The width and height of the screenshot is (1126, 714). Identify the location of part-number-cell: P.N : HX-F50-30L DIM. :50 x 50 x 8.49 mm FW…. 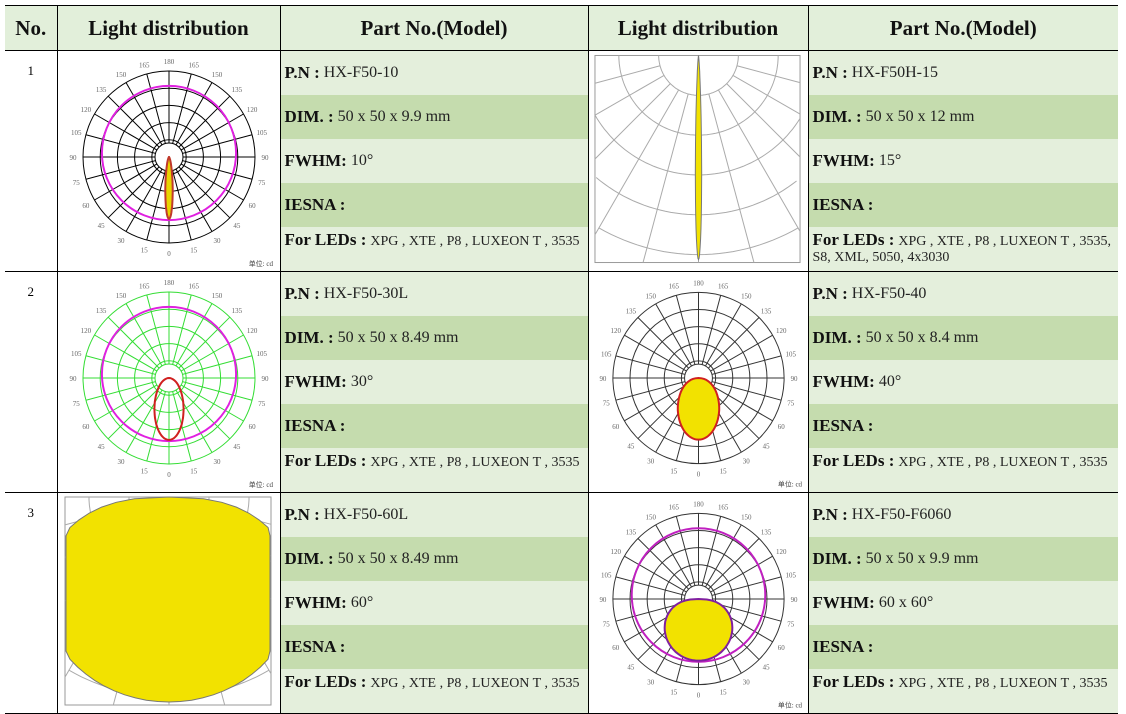
(433, 382).